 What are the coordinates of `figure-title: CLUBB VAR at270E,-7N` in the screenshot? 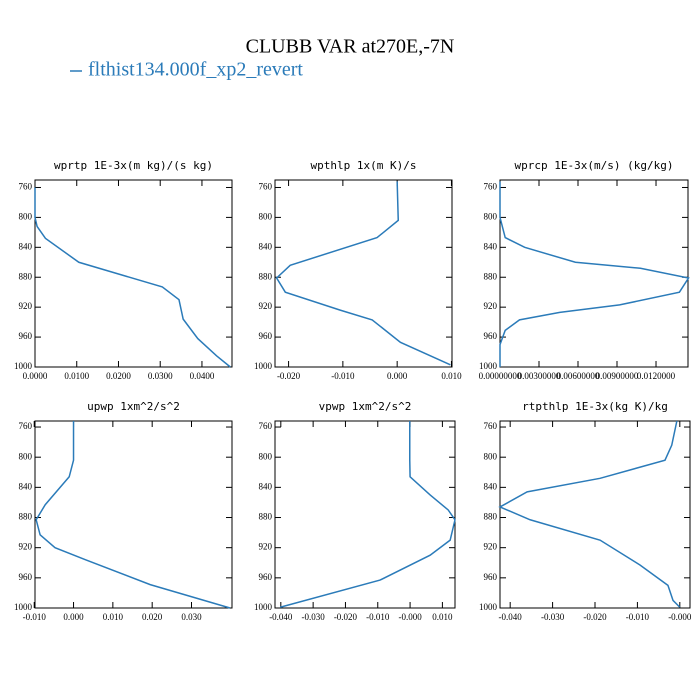 It's located at (350, 47).